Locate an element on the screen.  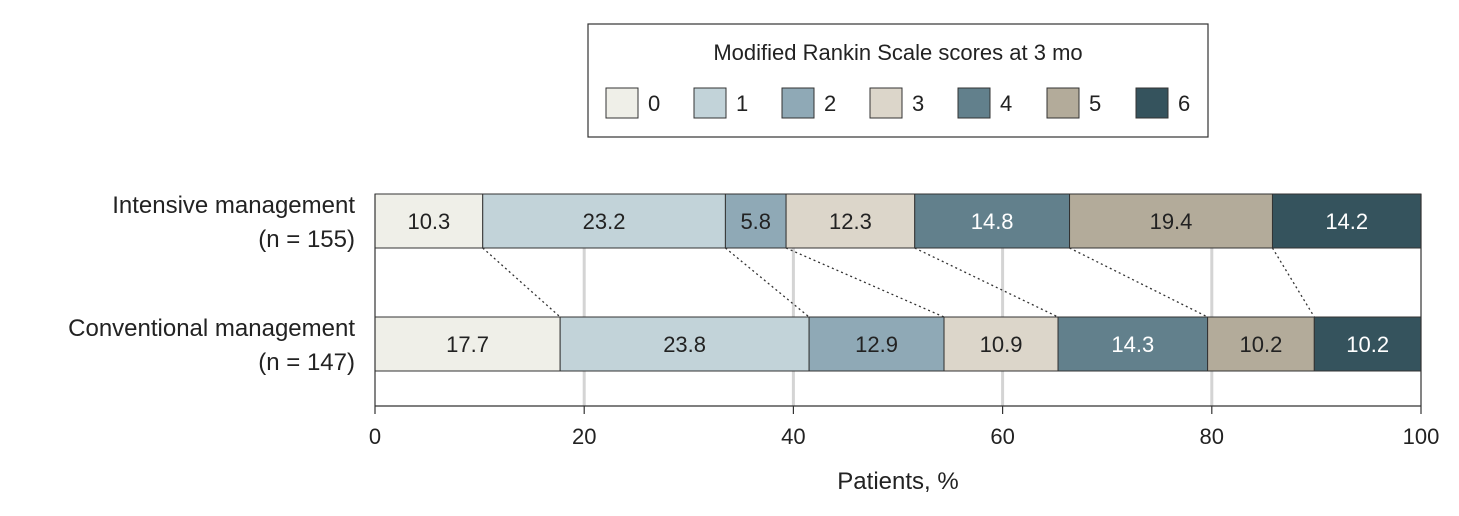
legend-title: Modified Rankin Scale scores at 3 mo is located at coordinates (897, 52).